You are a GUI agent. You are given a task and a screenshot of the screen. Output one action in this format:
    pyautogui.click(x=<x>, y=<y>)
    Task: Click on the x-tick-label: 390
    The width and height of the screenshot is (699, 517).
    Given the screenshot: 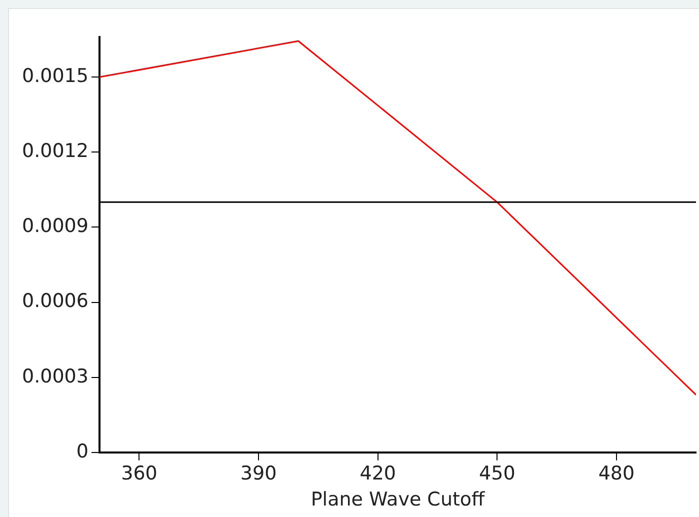 What is the action you would take?
    pyautogui.click(x=258, y=473)
    